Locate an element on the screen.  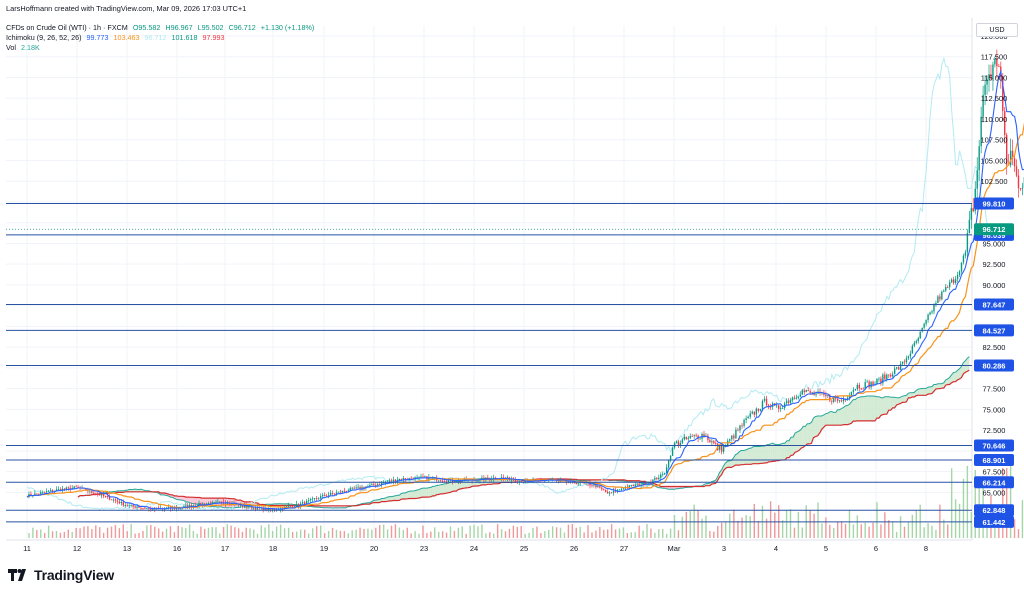
x-axis-tick: 25 is located at coordinates (524, 548).